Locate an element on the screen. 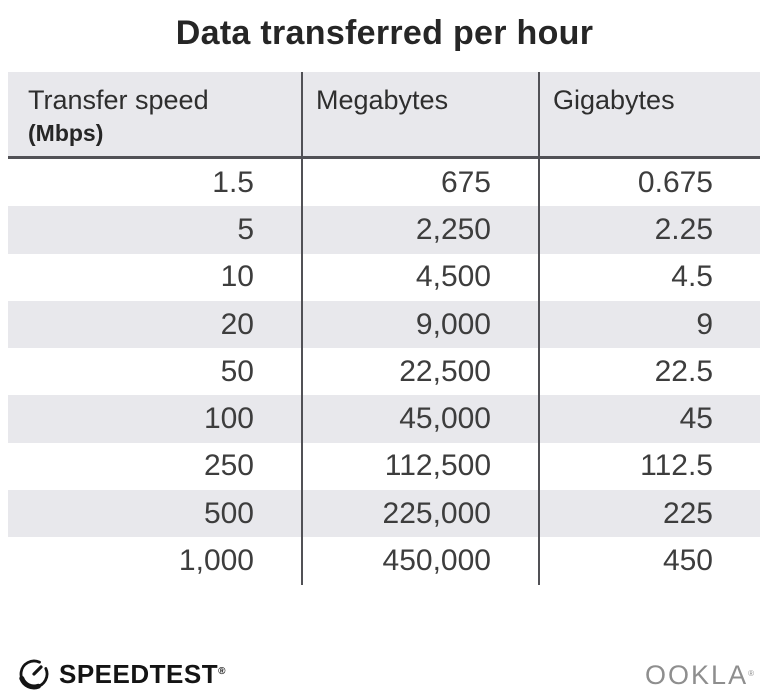 This screenshot has height=698, width=769. speedtest-wordmark: SPEEDTEST® is located at coordinates (142, 674).